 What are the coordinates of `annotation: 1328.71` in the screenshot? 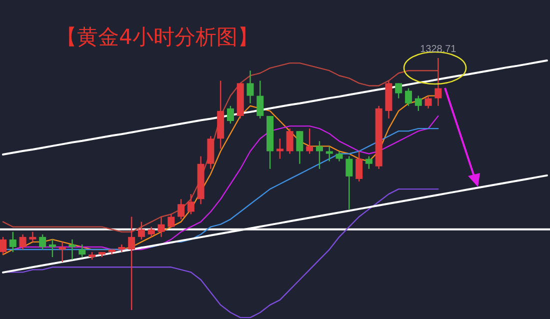 It's located at (438, 49).